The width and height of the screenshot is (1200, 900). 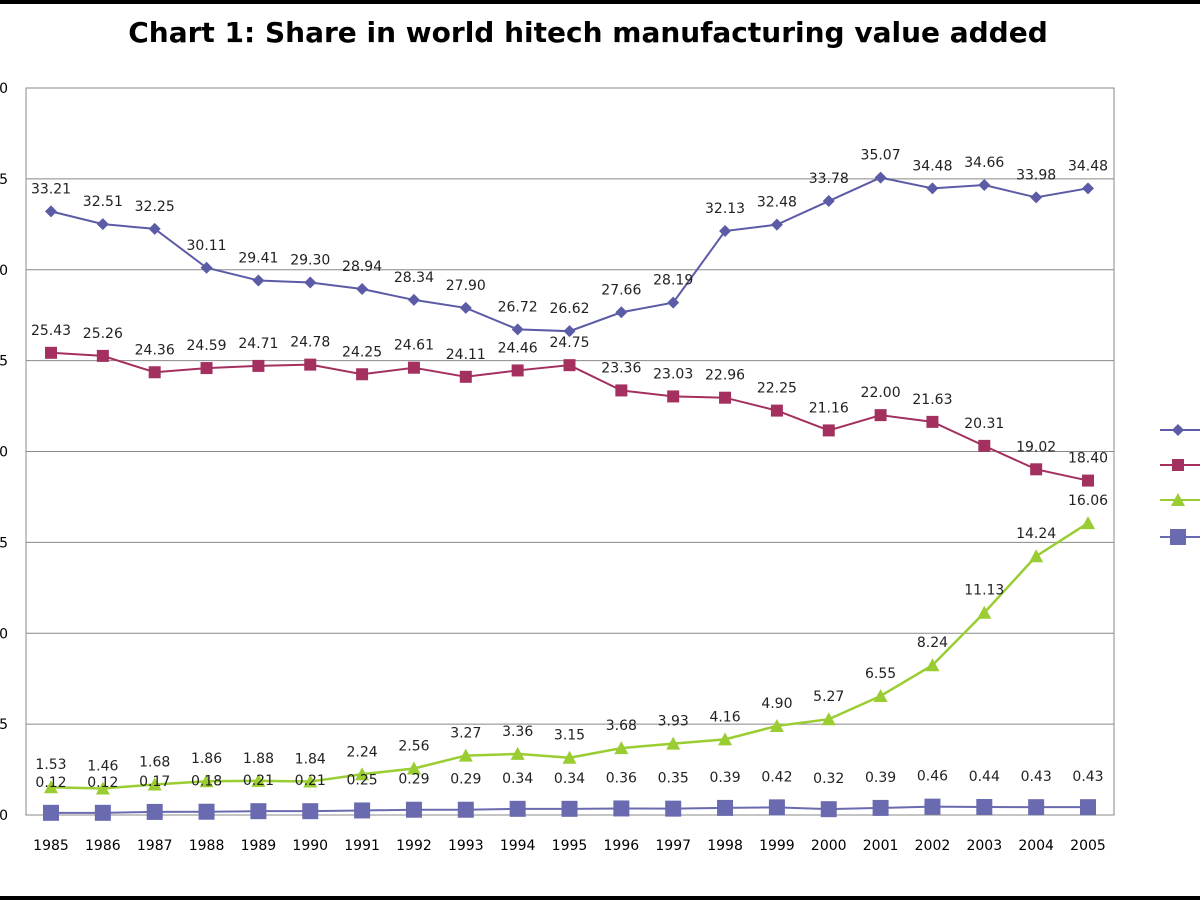 What do you see at coordinates (1087, 777) in the screenshot?
I see `data-label: 0.43` at bounding box center [1087, 777].